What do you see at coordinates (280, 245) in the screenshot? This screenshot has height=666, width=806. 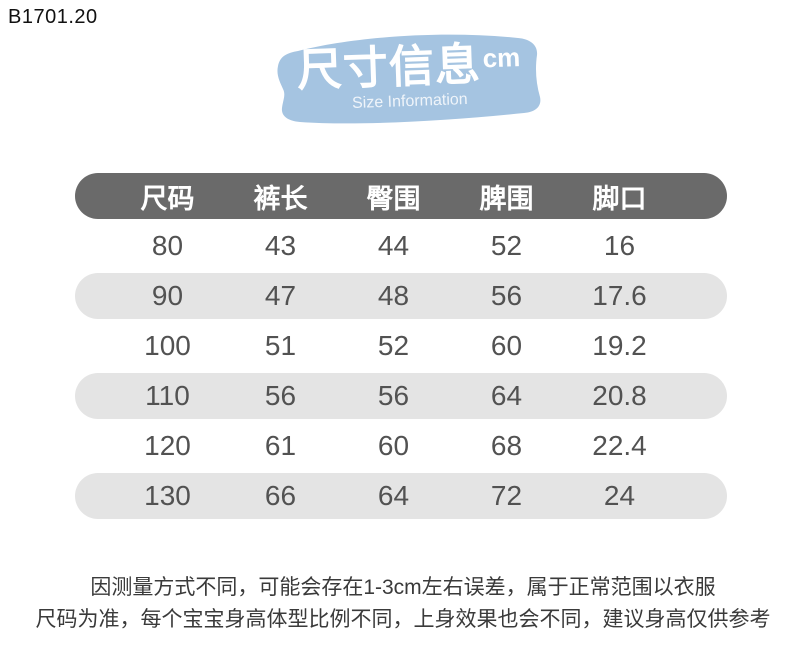 I see `table-cell: 43` at bounding box center [280, 245].